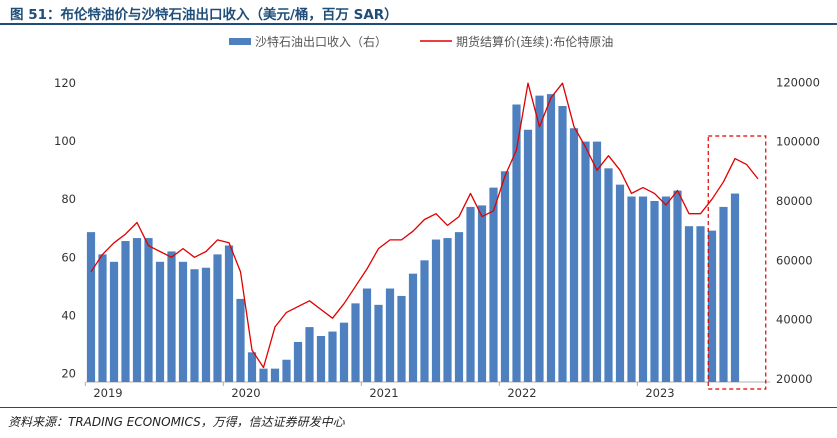 This screenshot has height=438, width=837. I want to click on legend-bar-swatch, so click(240, 41).